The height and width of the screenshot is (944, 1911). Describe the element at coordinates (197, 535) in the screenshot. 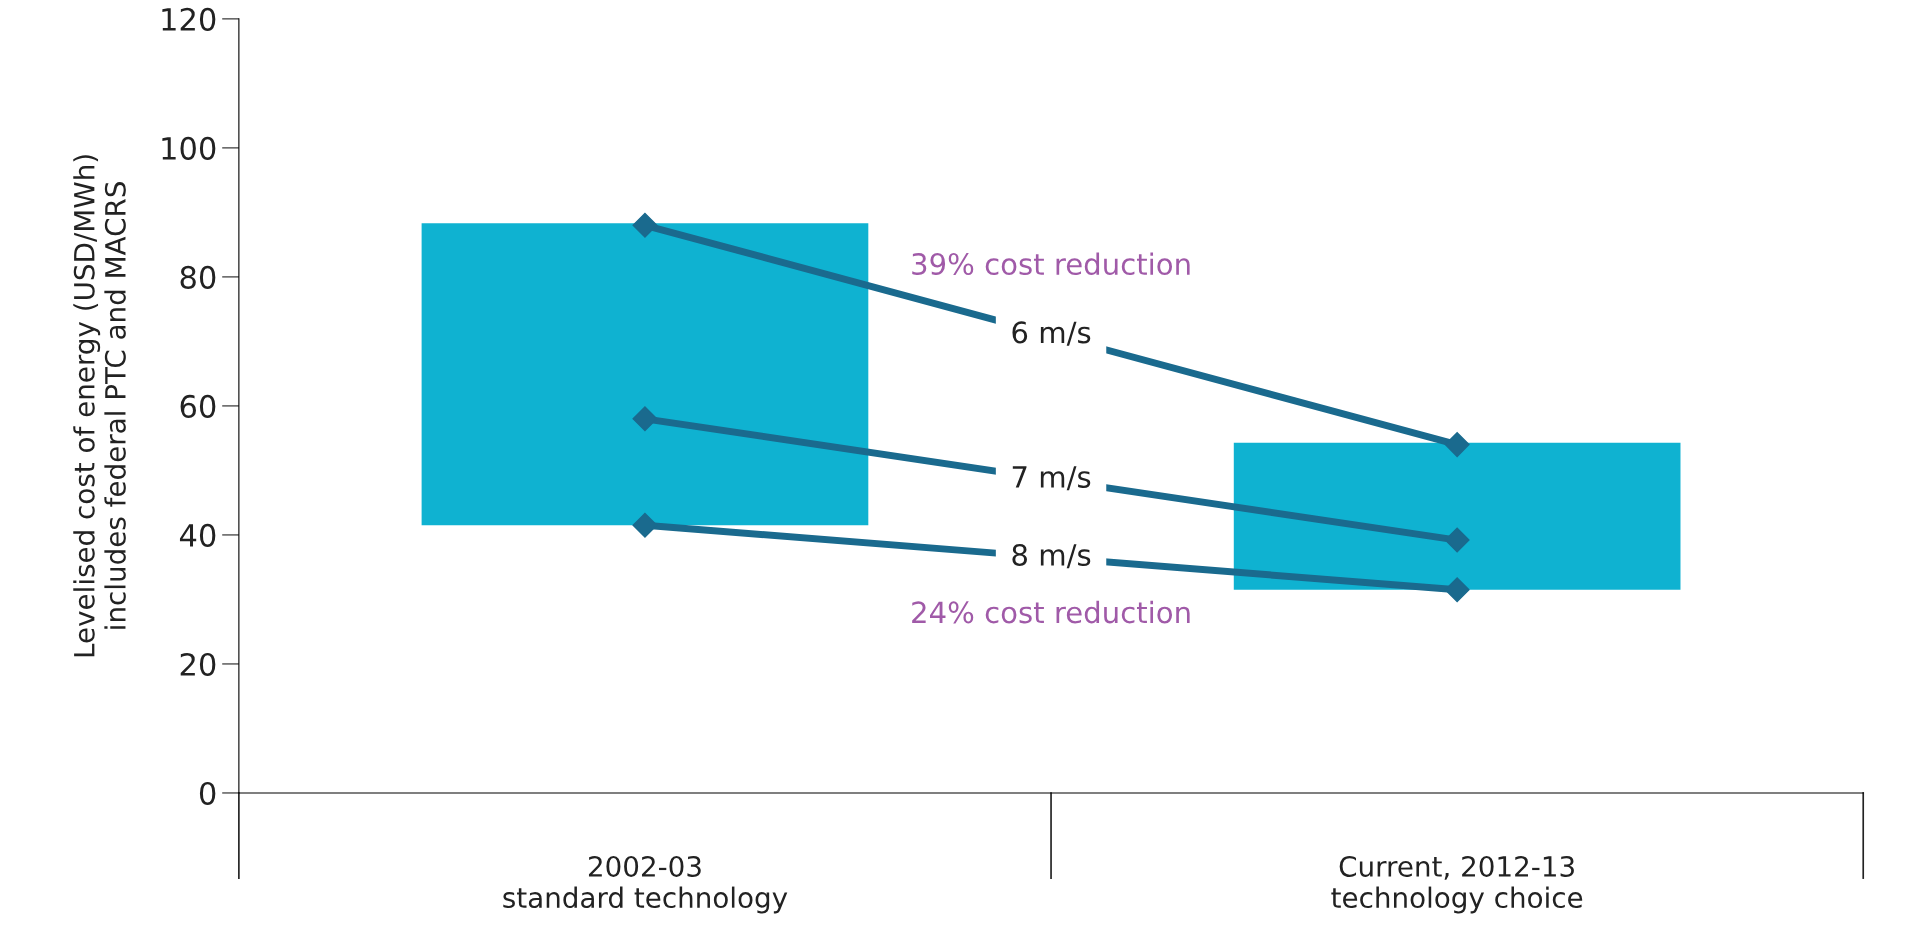

I see `y-tick-label: 40` at that location.